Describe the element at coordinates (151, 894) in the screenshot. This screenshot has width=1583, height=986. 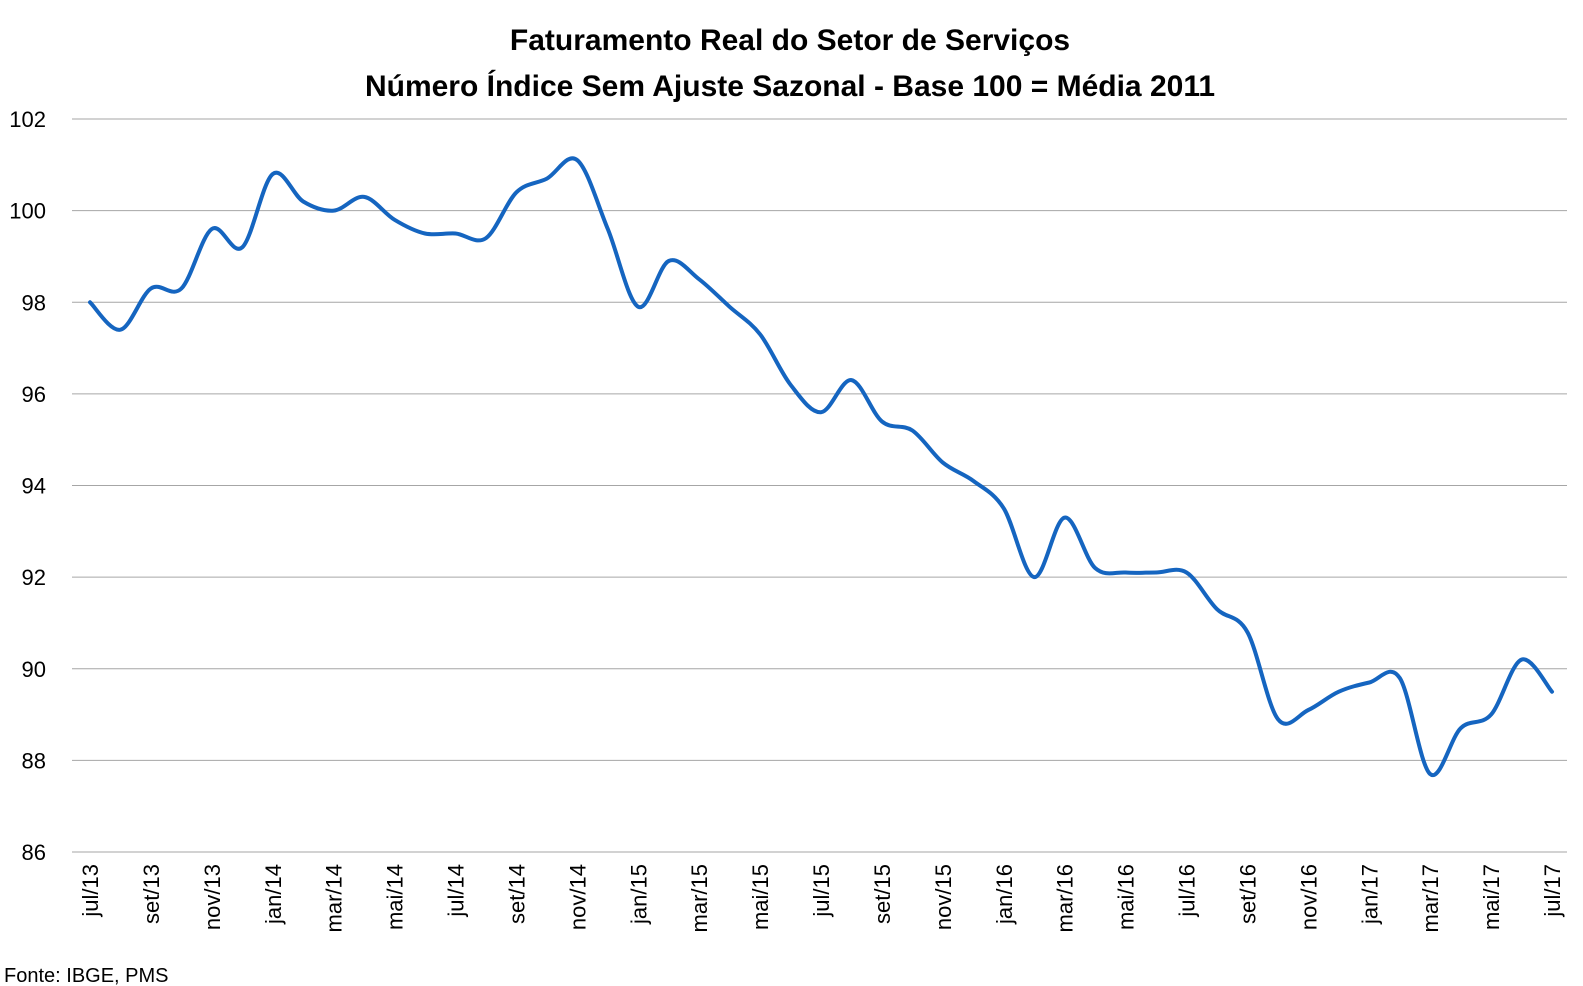
I see `x-tick-label: set/13` at that location.